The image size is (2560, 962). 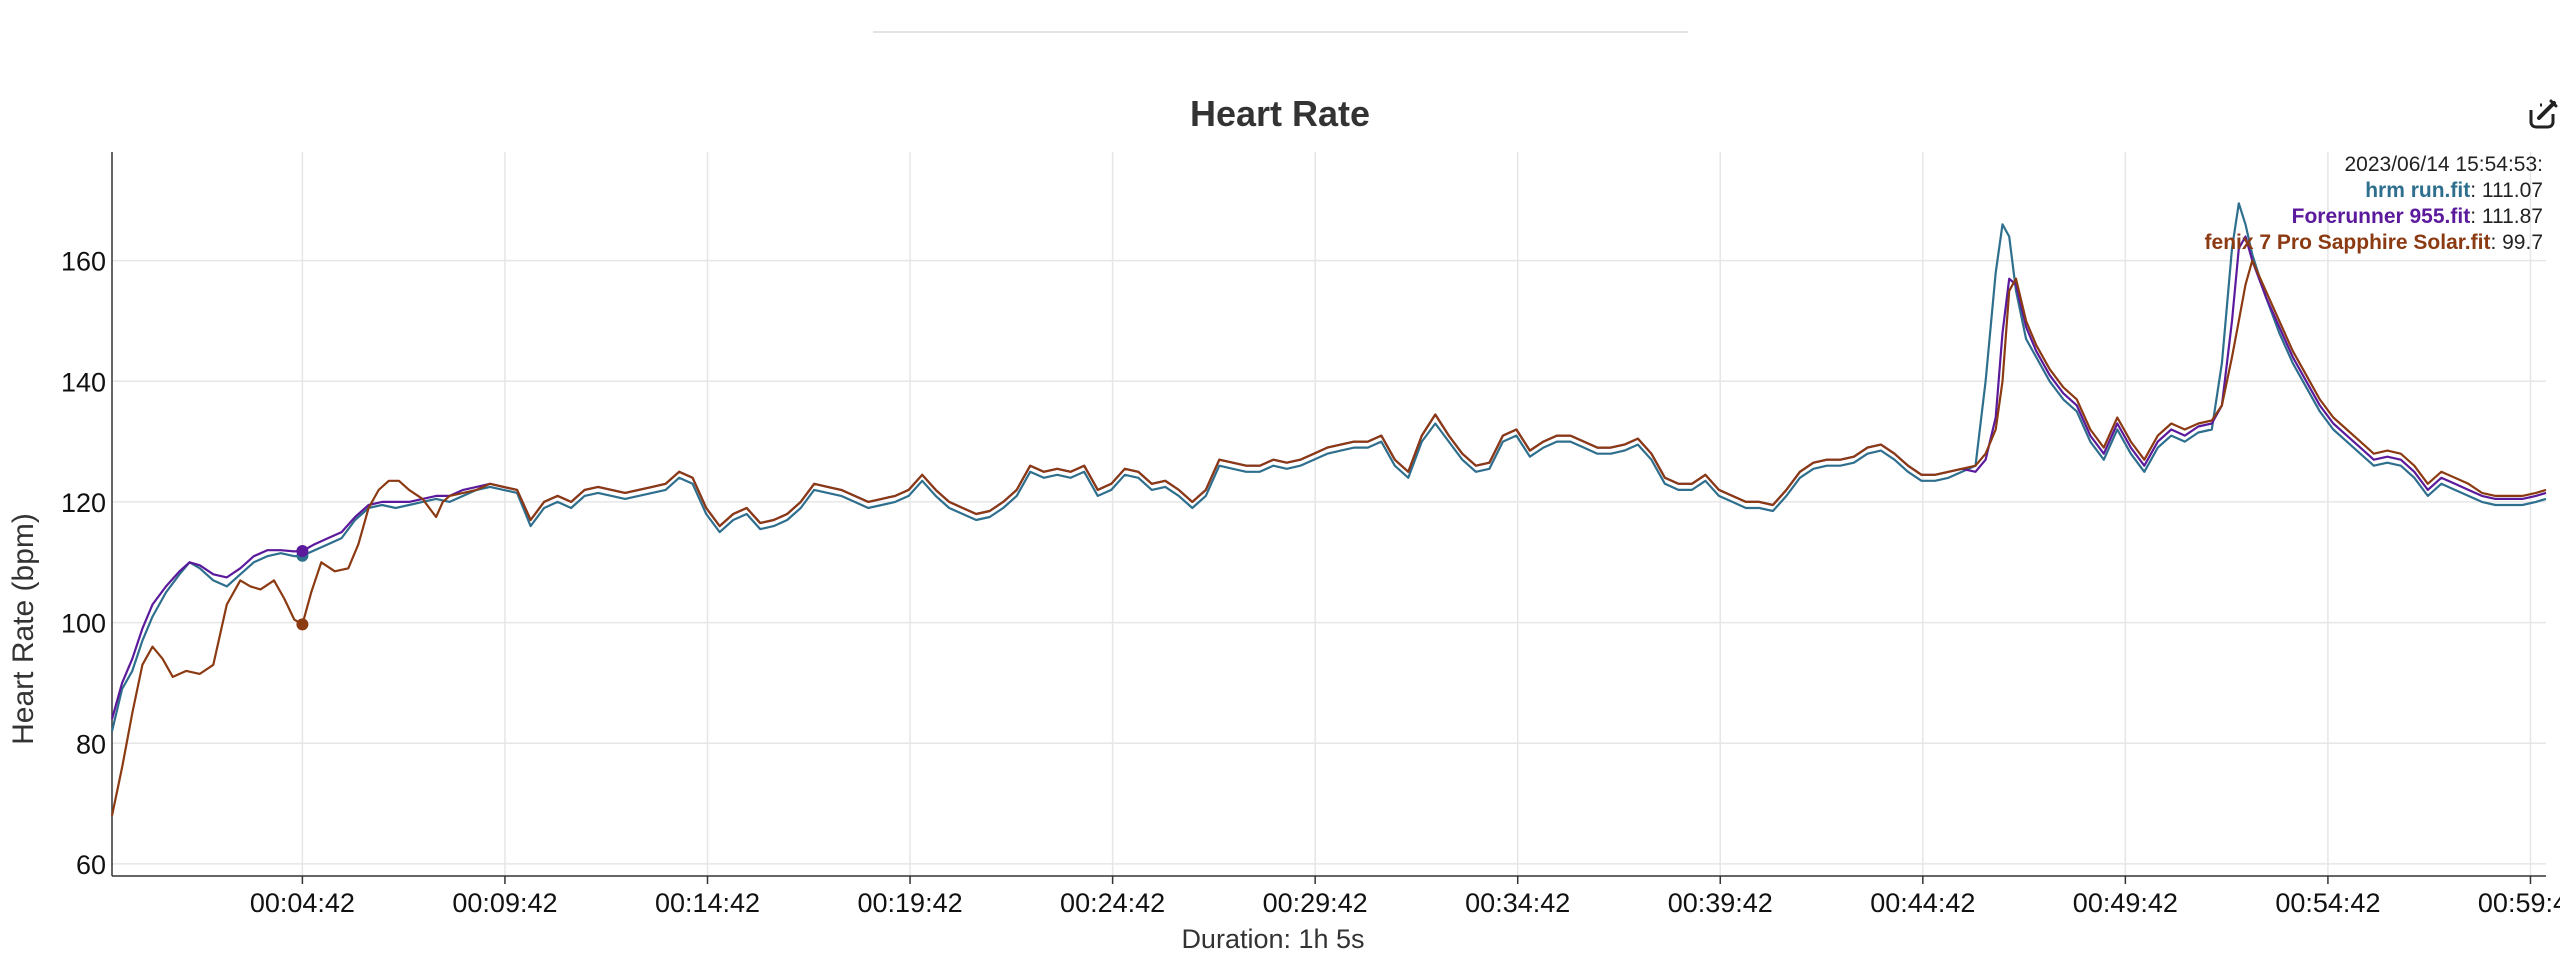 What do you see at coordinates (1280, 113) in the screenshot?
I see `chart-title: Heart Rate` at bounding box center [1280, 113].